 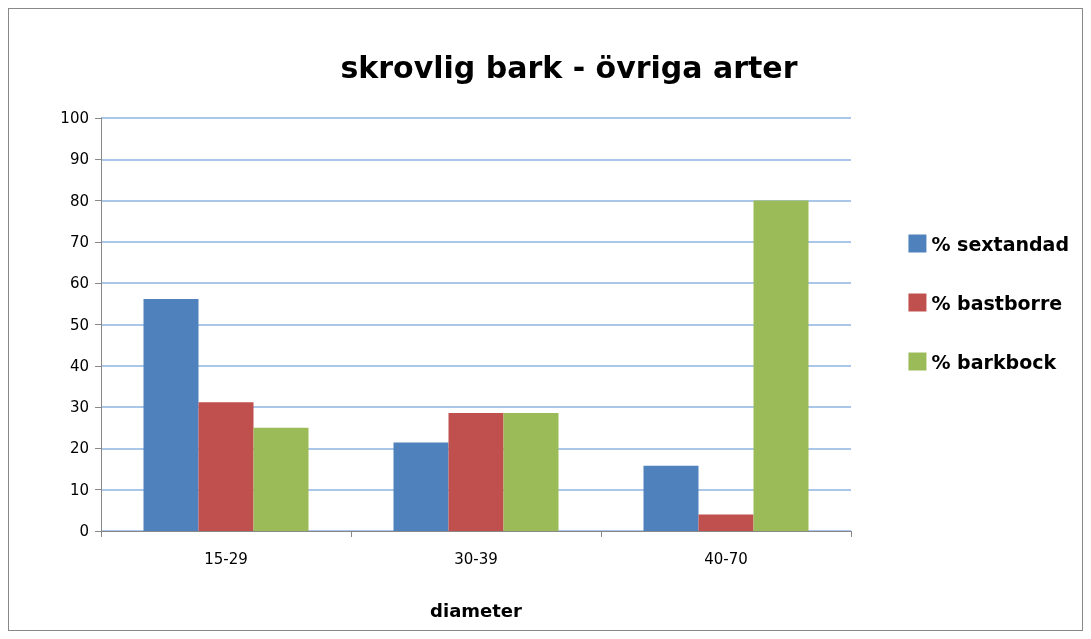 I want to click on y-tick-label: 0, so click(x=84, y=531).